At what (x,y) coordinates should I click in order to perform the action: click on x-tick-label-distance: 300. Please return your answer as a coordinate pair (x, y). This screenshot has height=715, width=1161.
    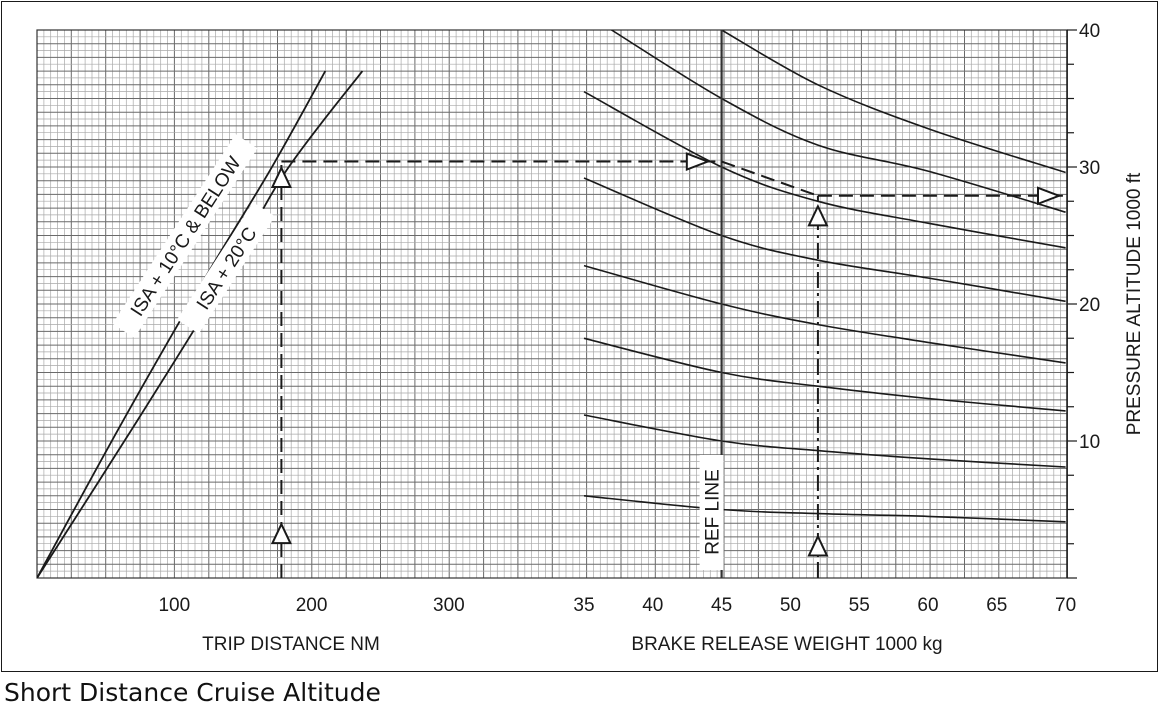
    Looking at the image, I should click on (449, 605).